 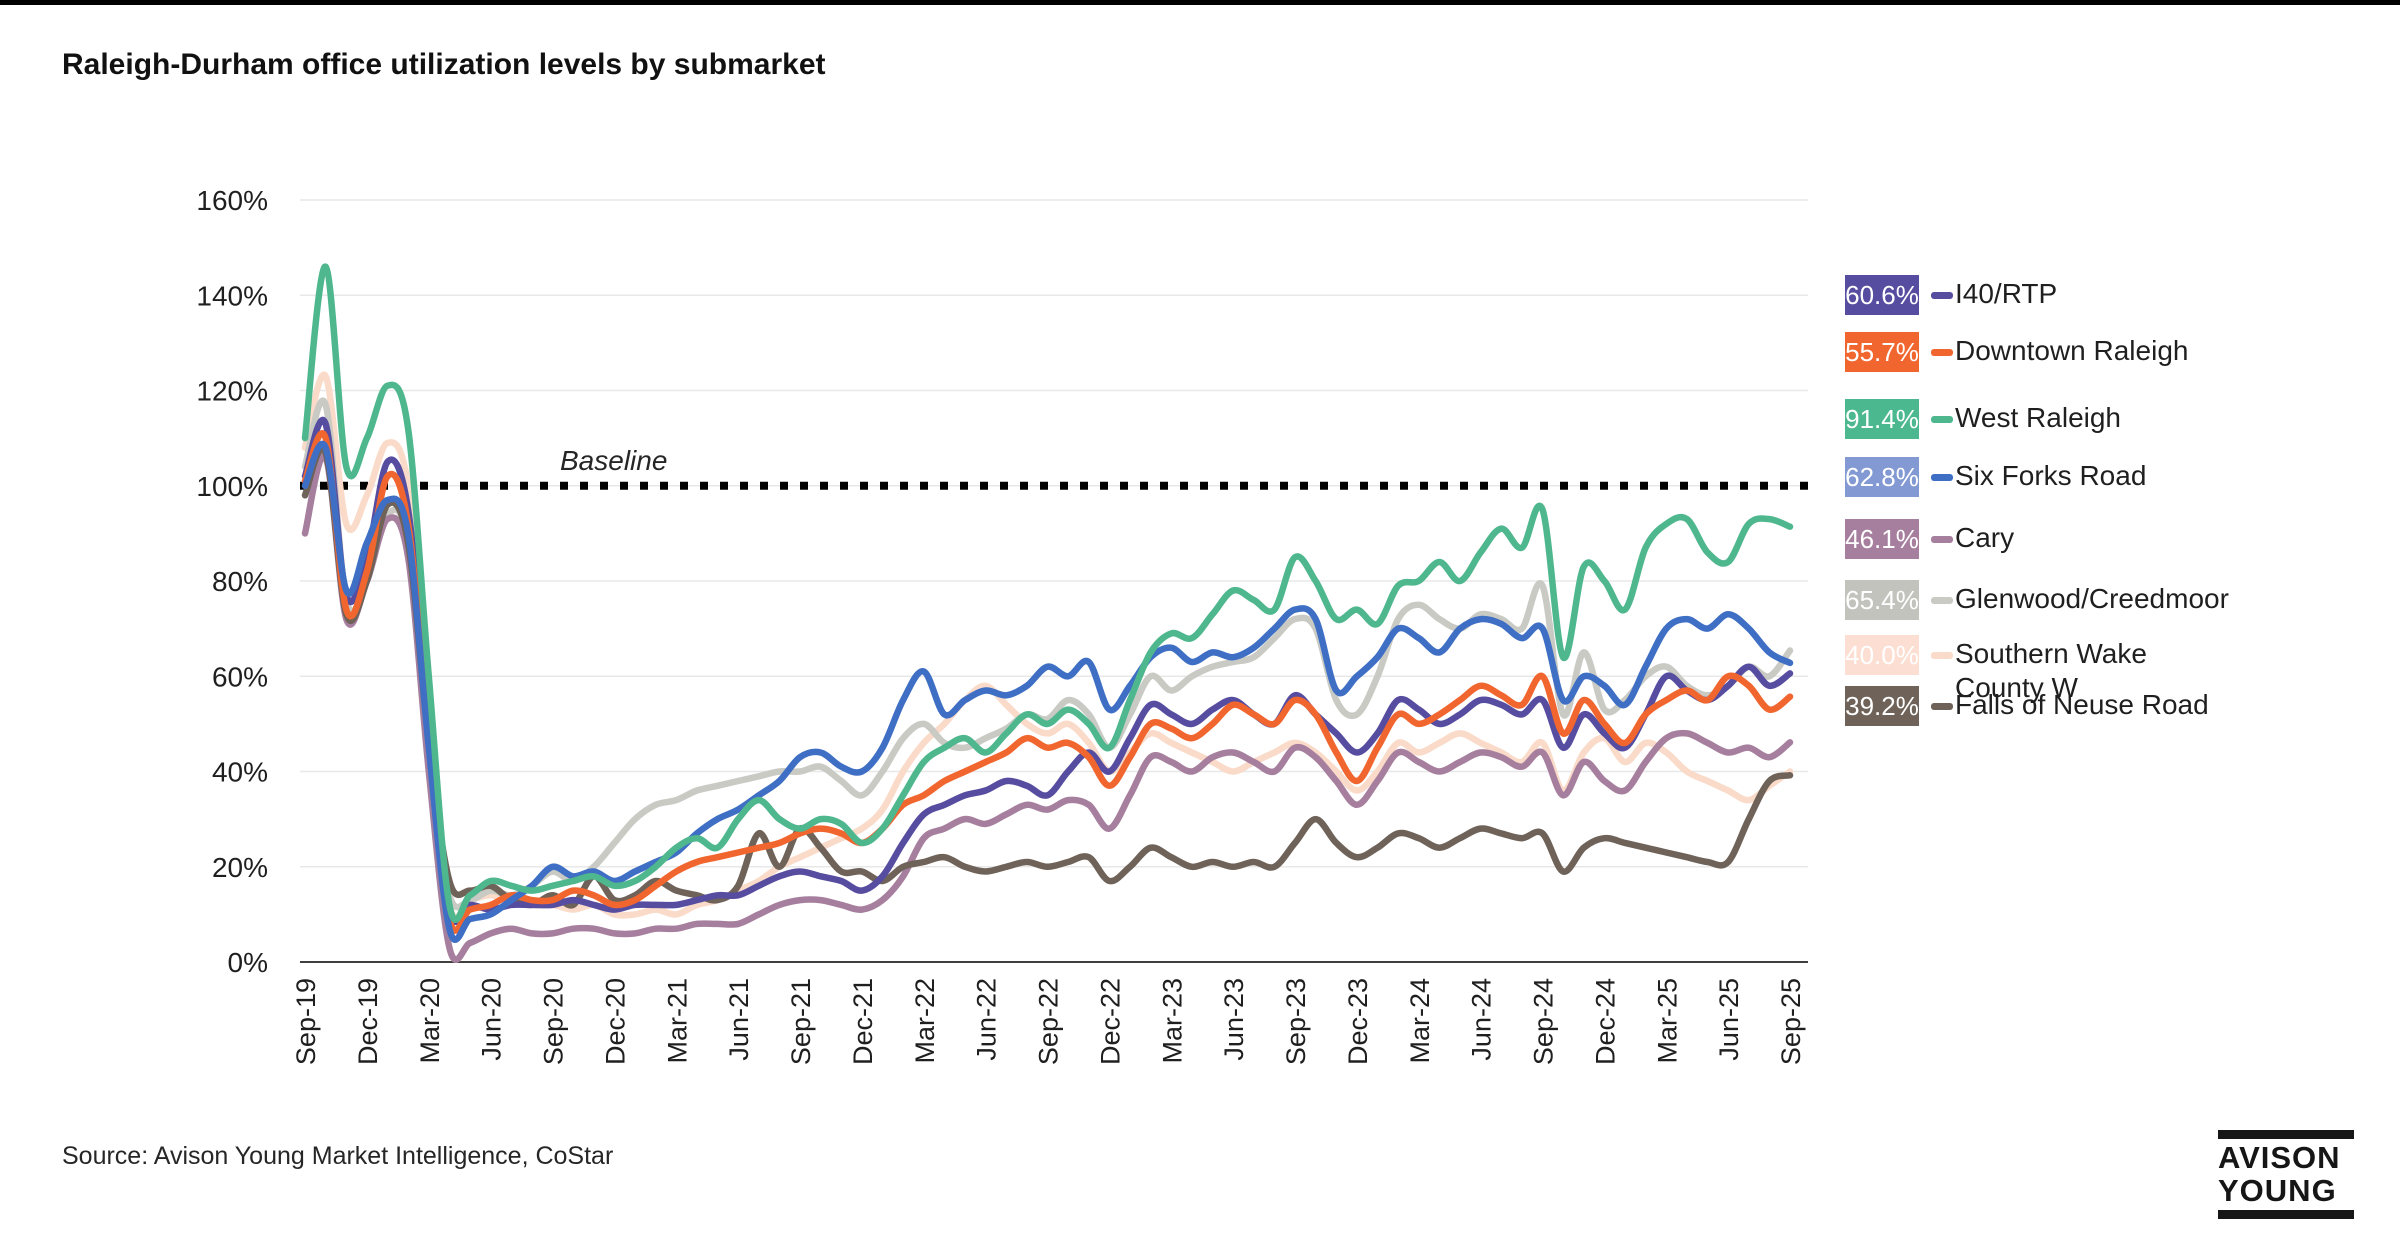 I want to click on legend-item-cary: 46.1% Cary, so click(x=1929, y=539).